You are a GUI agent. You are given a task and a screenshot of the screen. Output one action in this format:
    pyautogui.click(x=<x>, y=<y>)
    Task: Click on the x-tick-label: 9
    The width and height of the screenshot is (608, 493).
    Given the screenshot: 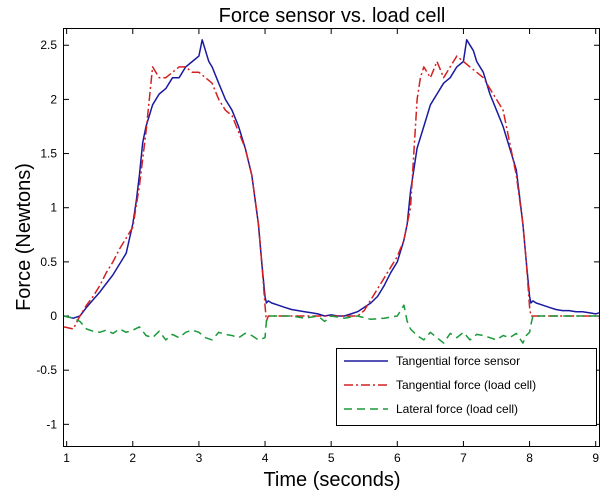 What is the action you would take?
    pyautogui.click(x=595, y=458)
    